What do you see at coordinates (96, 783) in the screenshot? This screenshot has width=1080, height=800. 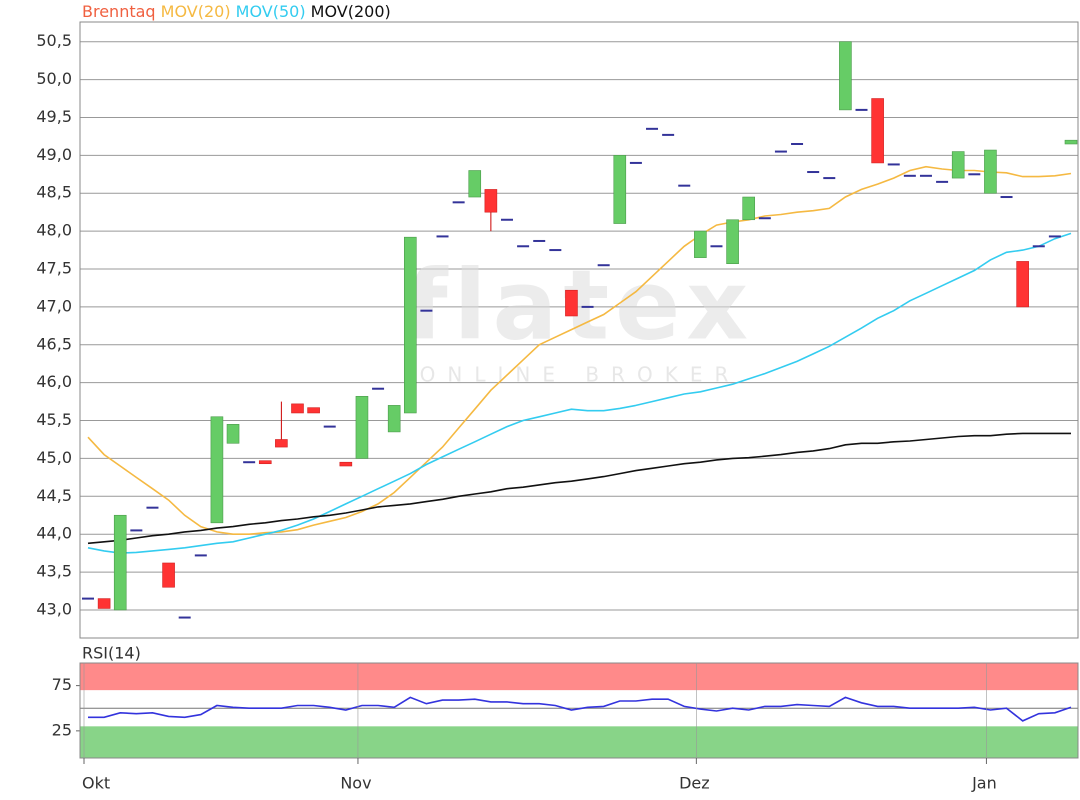 I see `x-tick-label: Okt` at bounding box center [96, 783].